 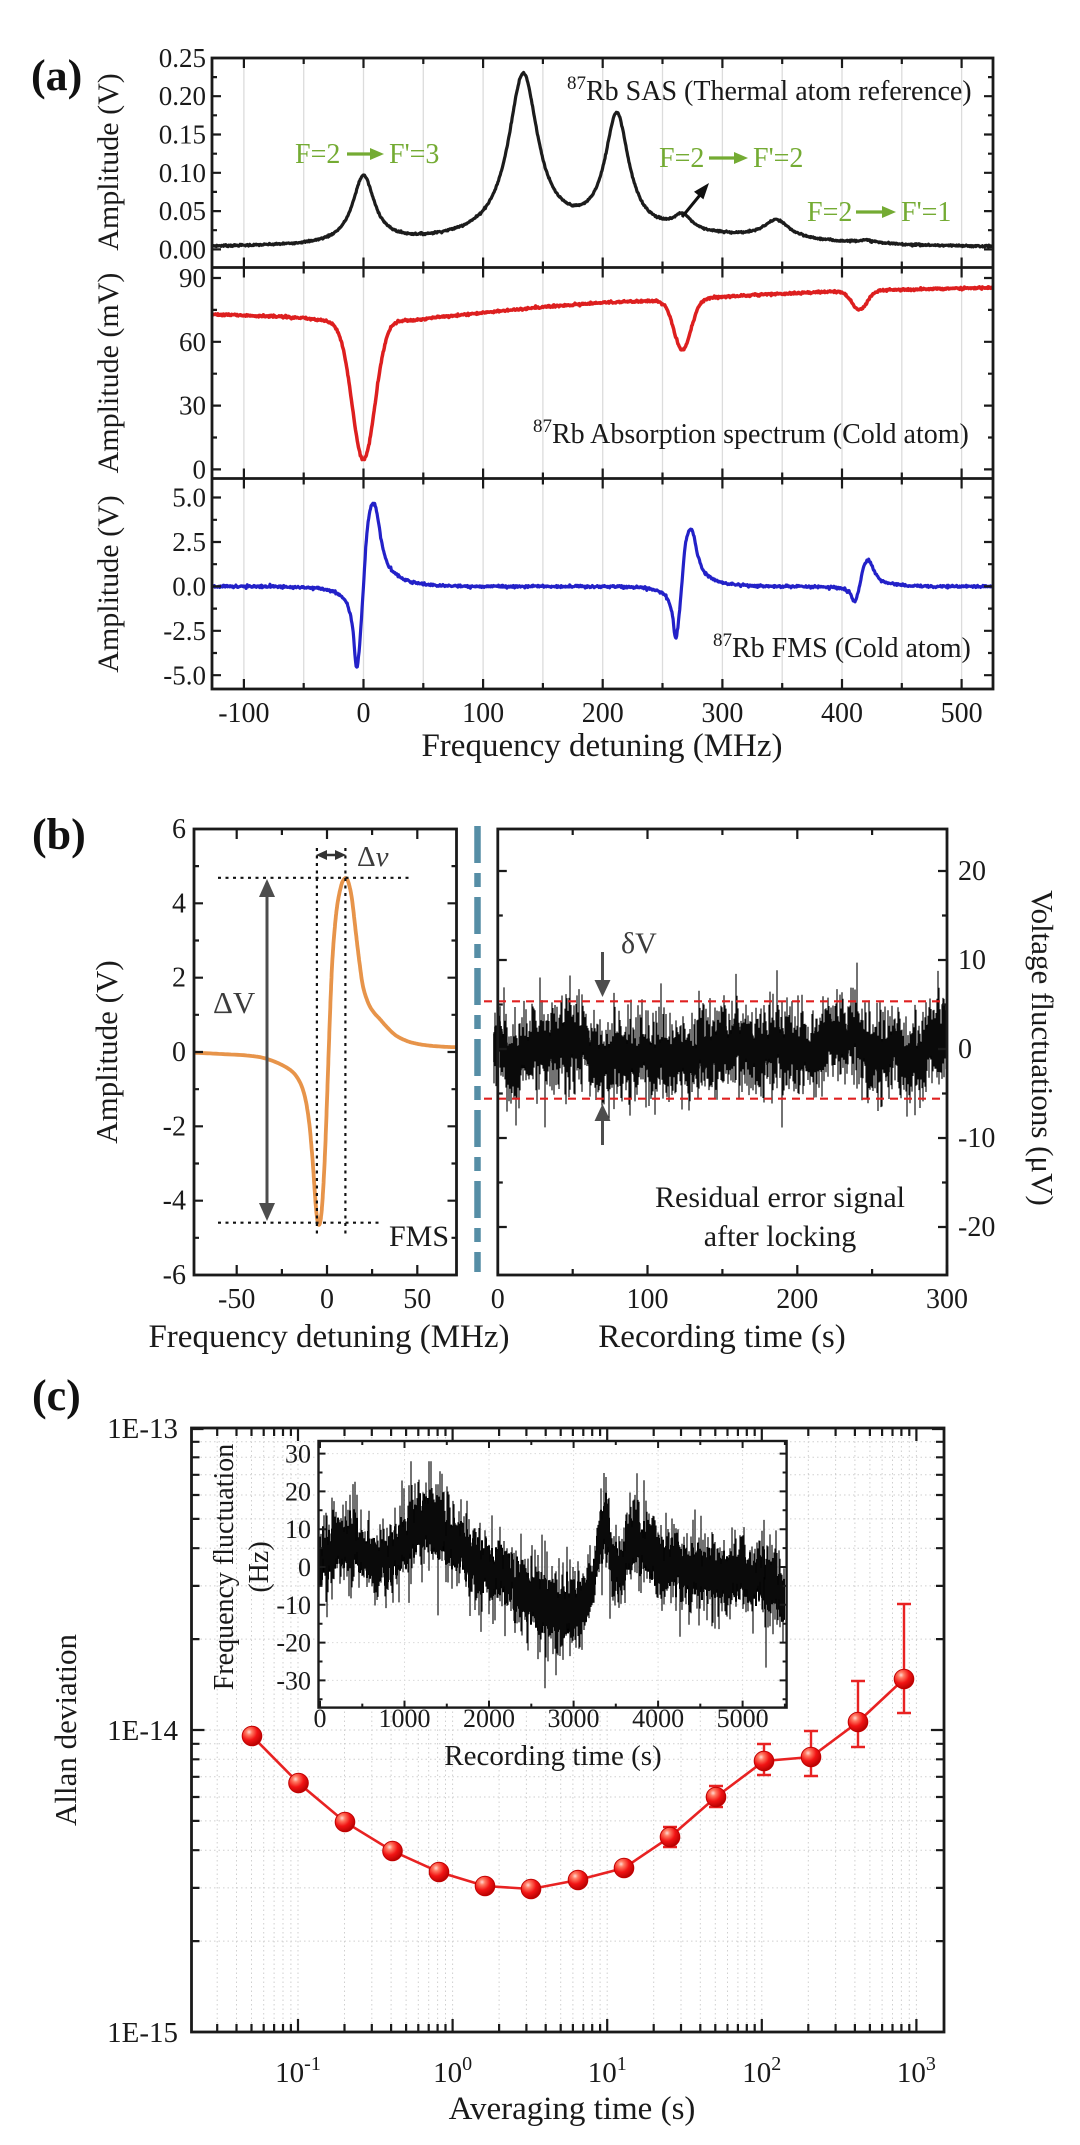 I want to click on svg-text: 0.25, so click(x=182, y=58).